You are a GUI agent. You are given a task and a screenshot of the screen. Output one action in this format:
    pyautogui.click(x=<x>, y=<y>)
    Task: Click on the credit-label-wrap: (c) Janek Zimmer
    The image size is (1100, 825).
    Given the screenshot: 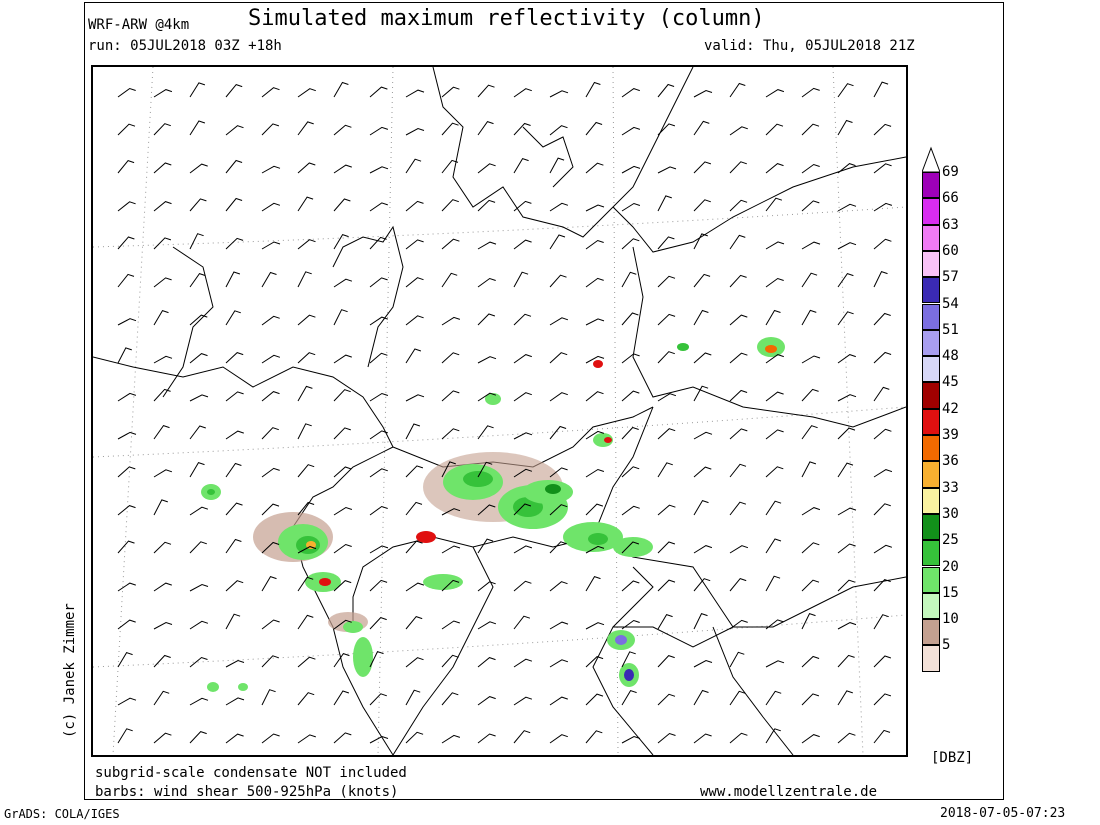 What is the action you would take?
    pyautogui.click(x=72, y=660)
    